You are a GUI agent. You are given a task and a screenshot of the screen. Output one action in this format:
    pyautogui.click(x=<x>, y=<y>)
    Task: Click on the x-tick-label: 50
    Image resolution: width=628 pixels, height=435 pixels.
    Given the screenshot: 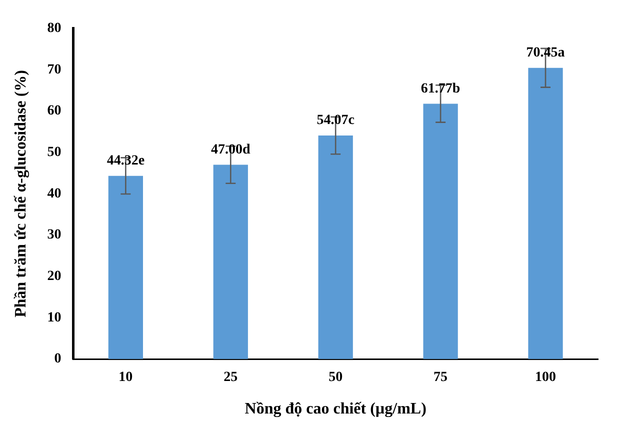 What is the action you would take?
    pyautogui.click(x=335, y=378)
    